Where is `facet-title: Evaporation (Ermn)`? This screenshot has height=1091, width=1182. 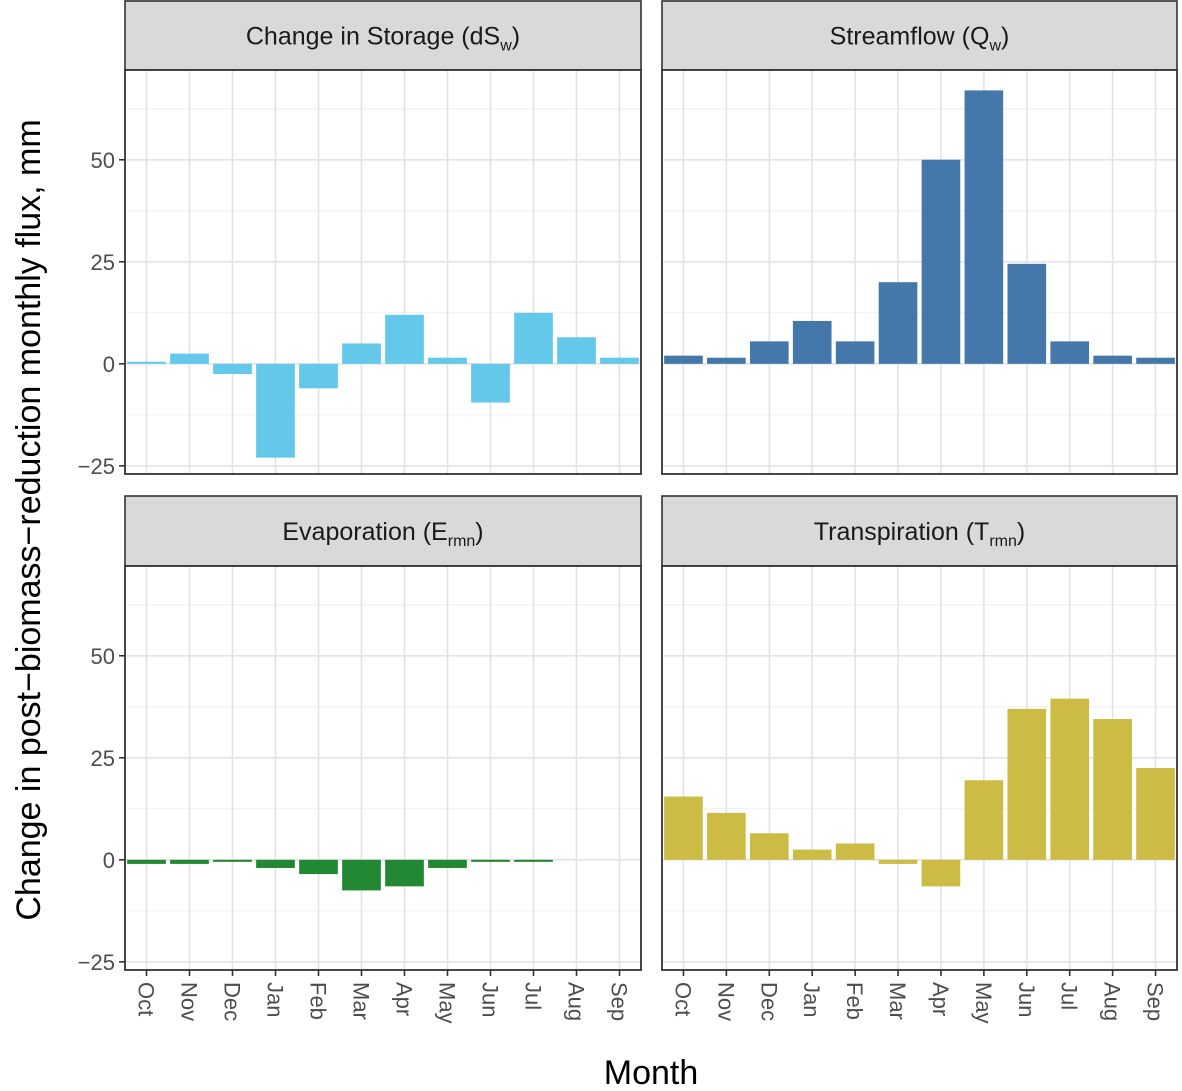
facet-title: Evaporation (Ermn) is located at coordinates (382, 534).